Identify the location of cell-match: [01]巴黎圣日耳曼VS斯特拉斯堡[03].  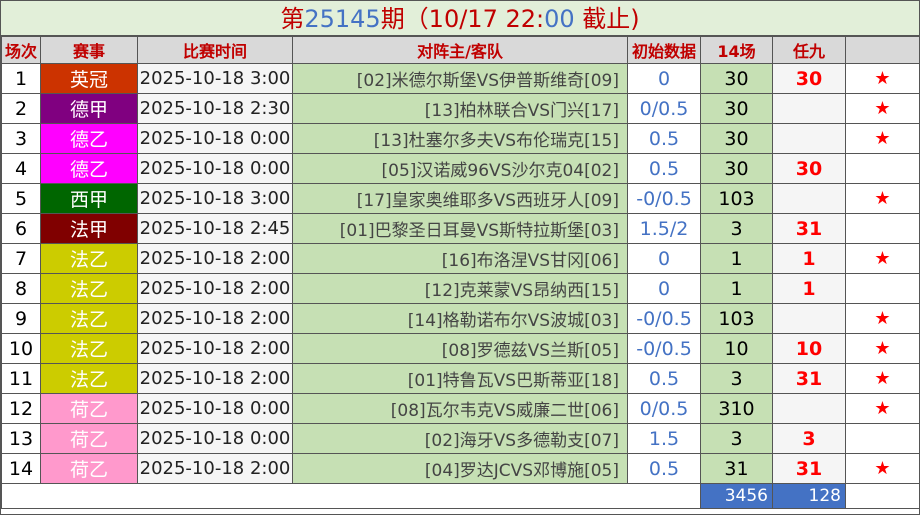
(460, 228).